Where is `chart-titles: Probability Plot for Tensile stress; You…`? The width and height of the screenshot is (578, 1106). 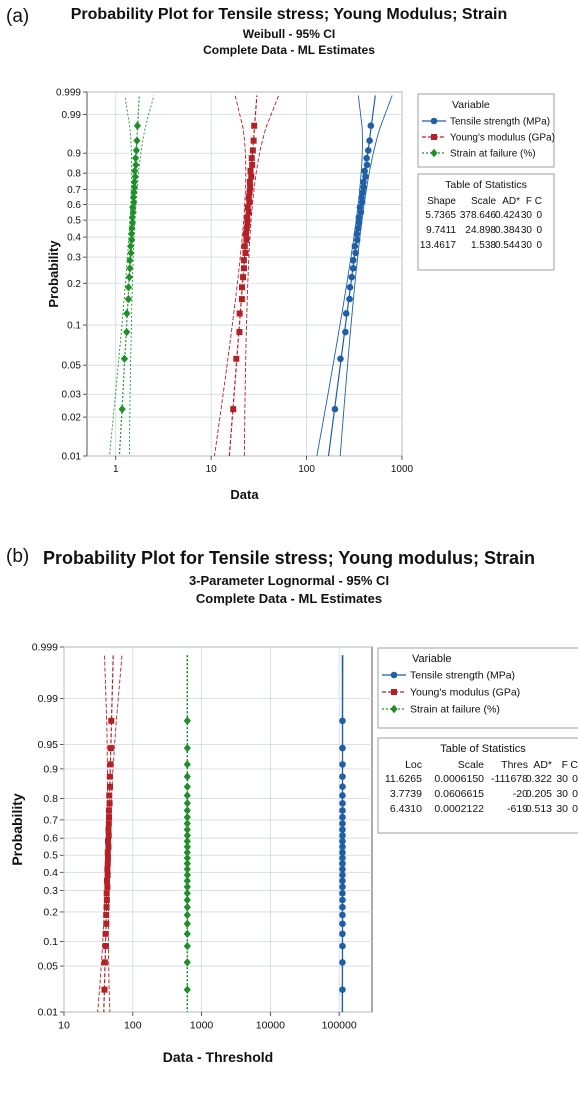
chart-titles: Probability Plot for Tensile stress; You… is located at coordinates (289, 31).